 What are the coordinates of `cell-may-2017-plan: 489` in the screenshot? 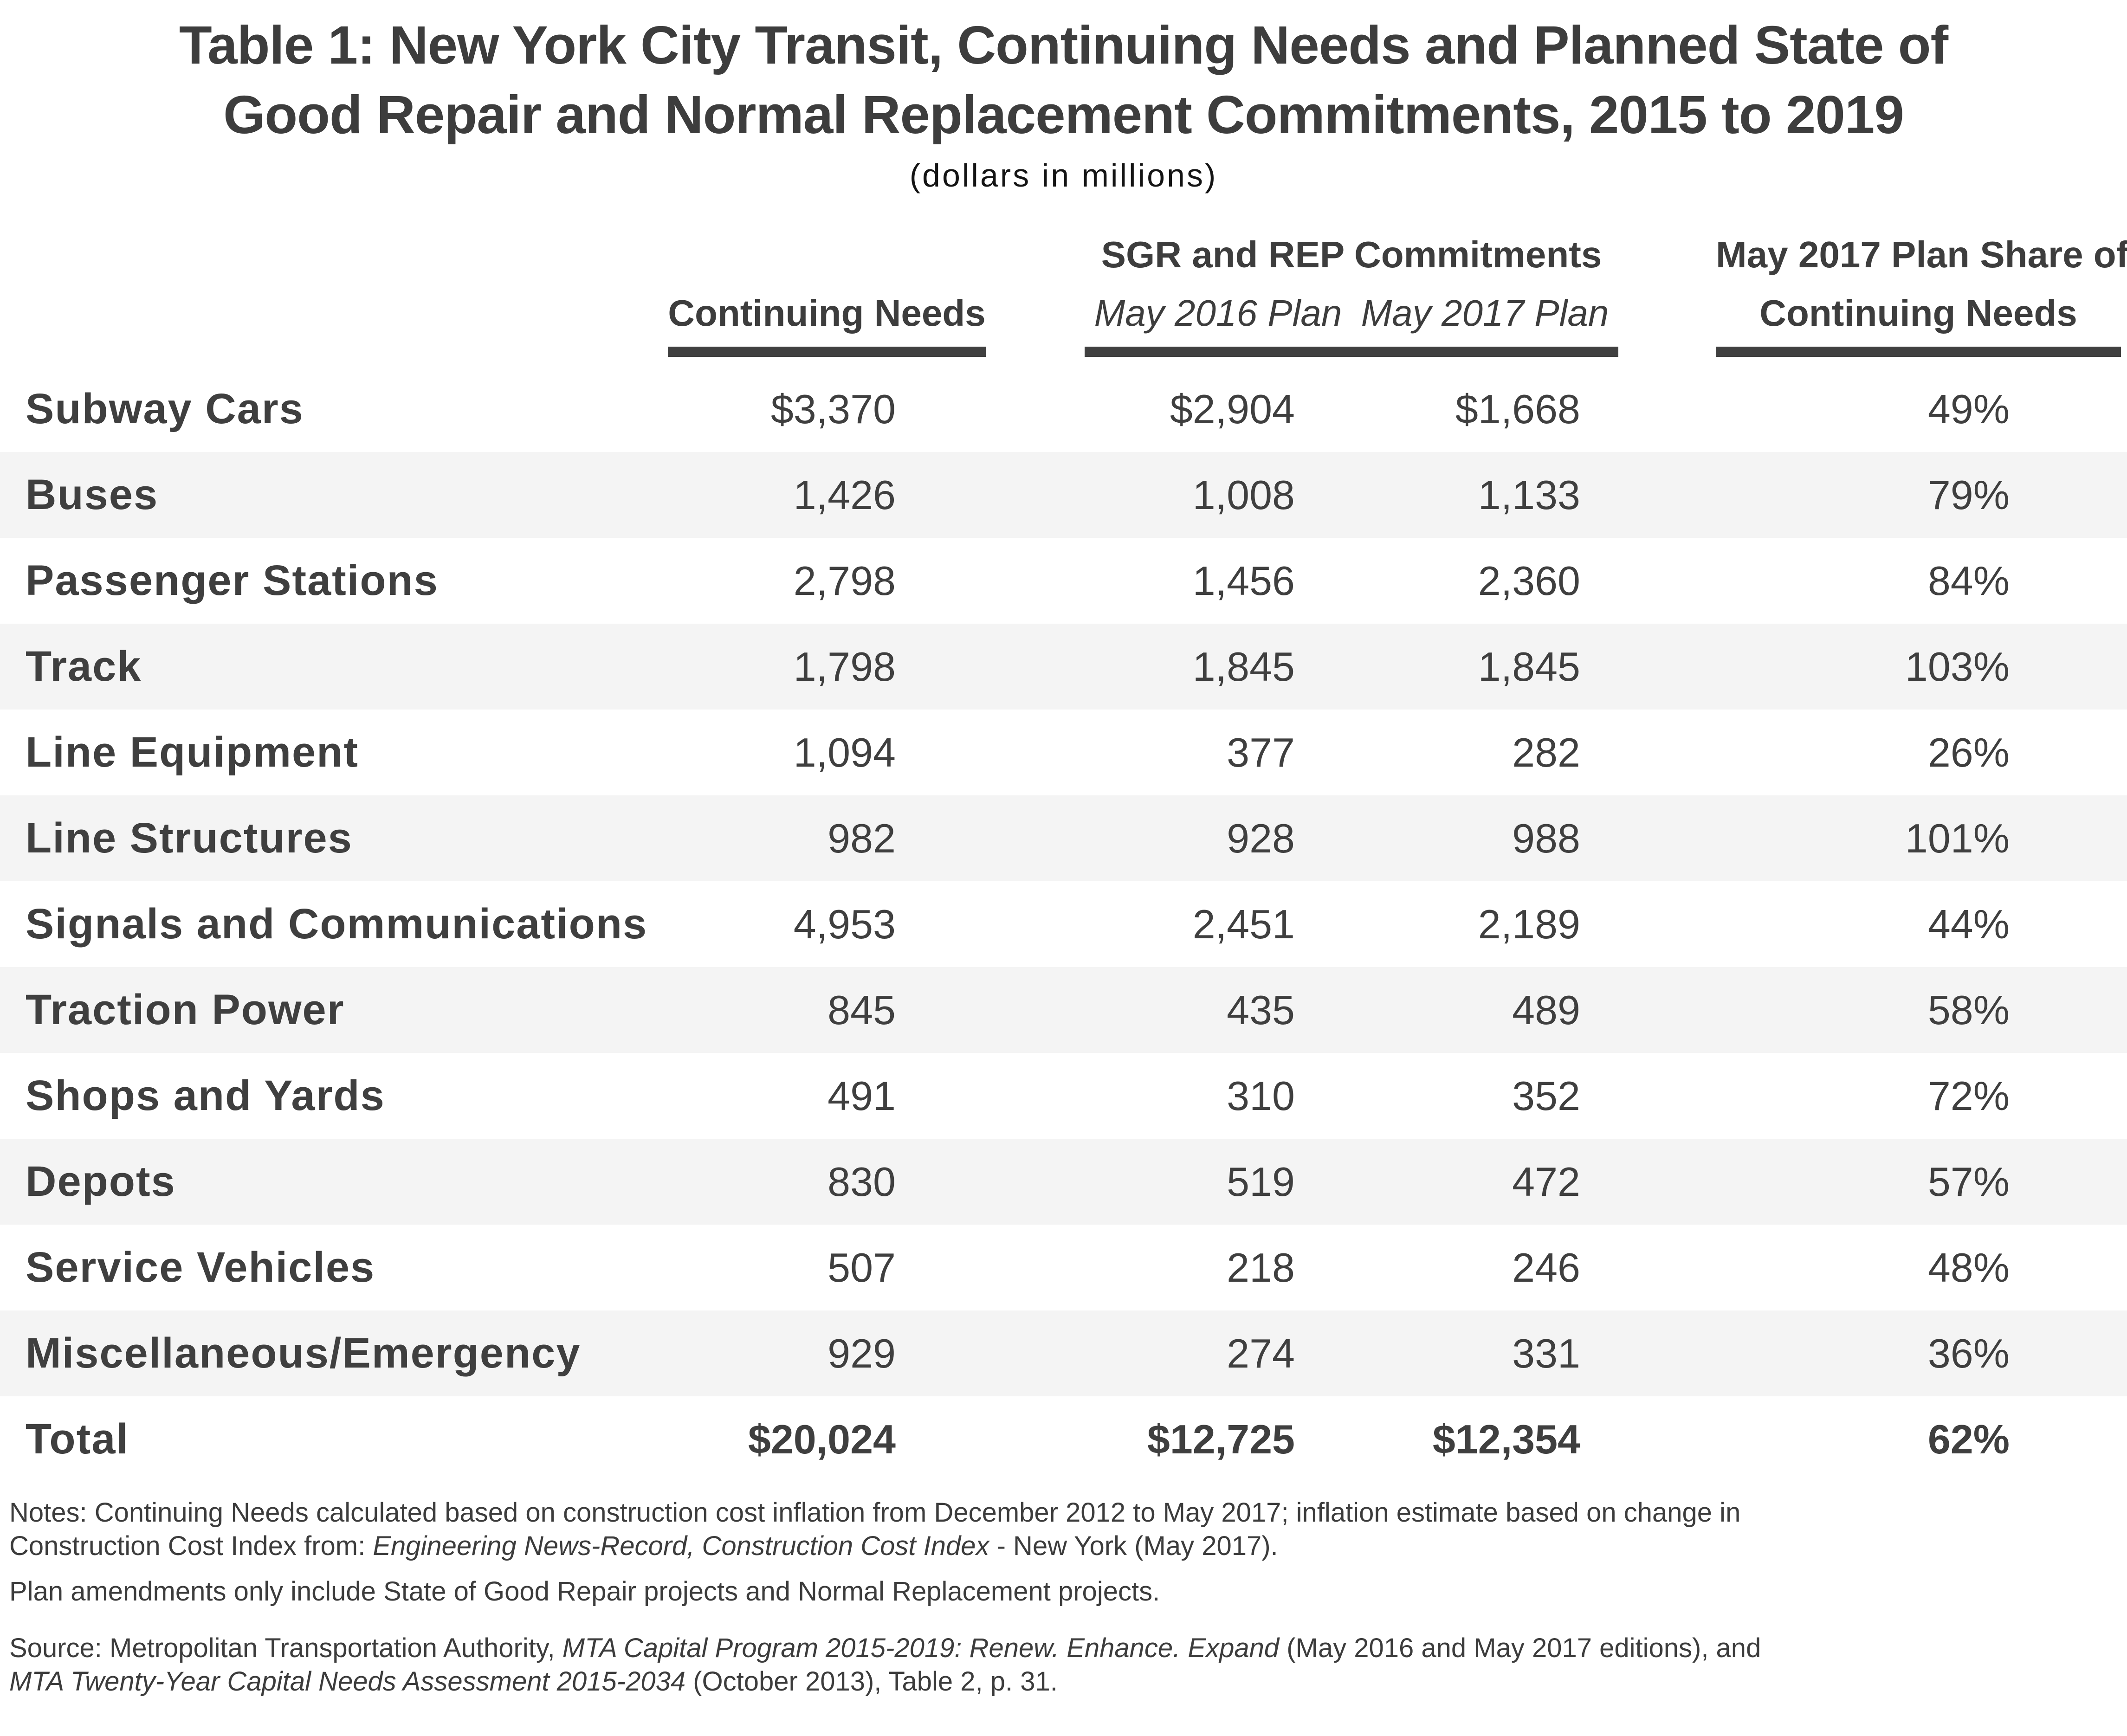 It's located at (1546, 1010).